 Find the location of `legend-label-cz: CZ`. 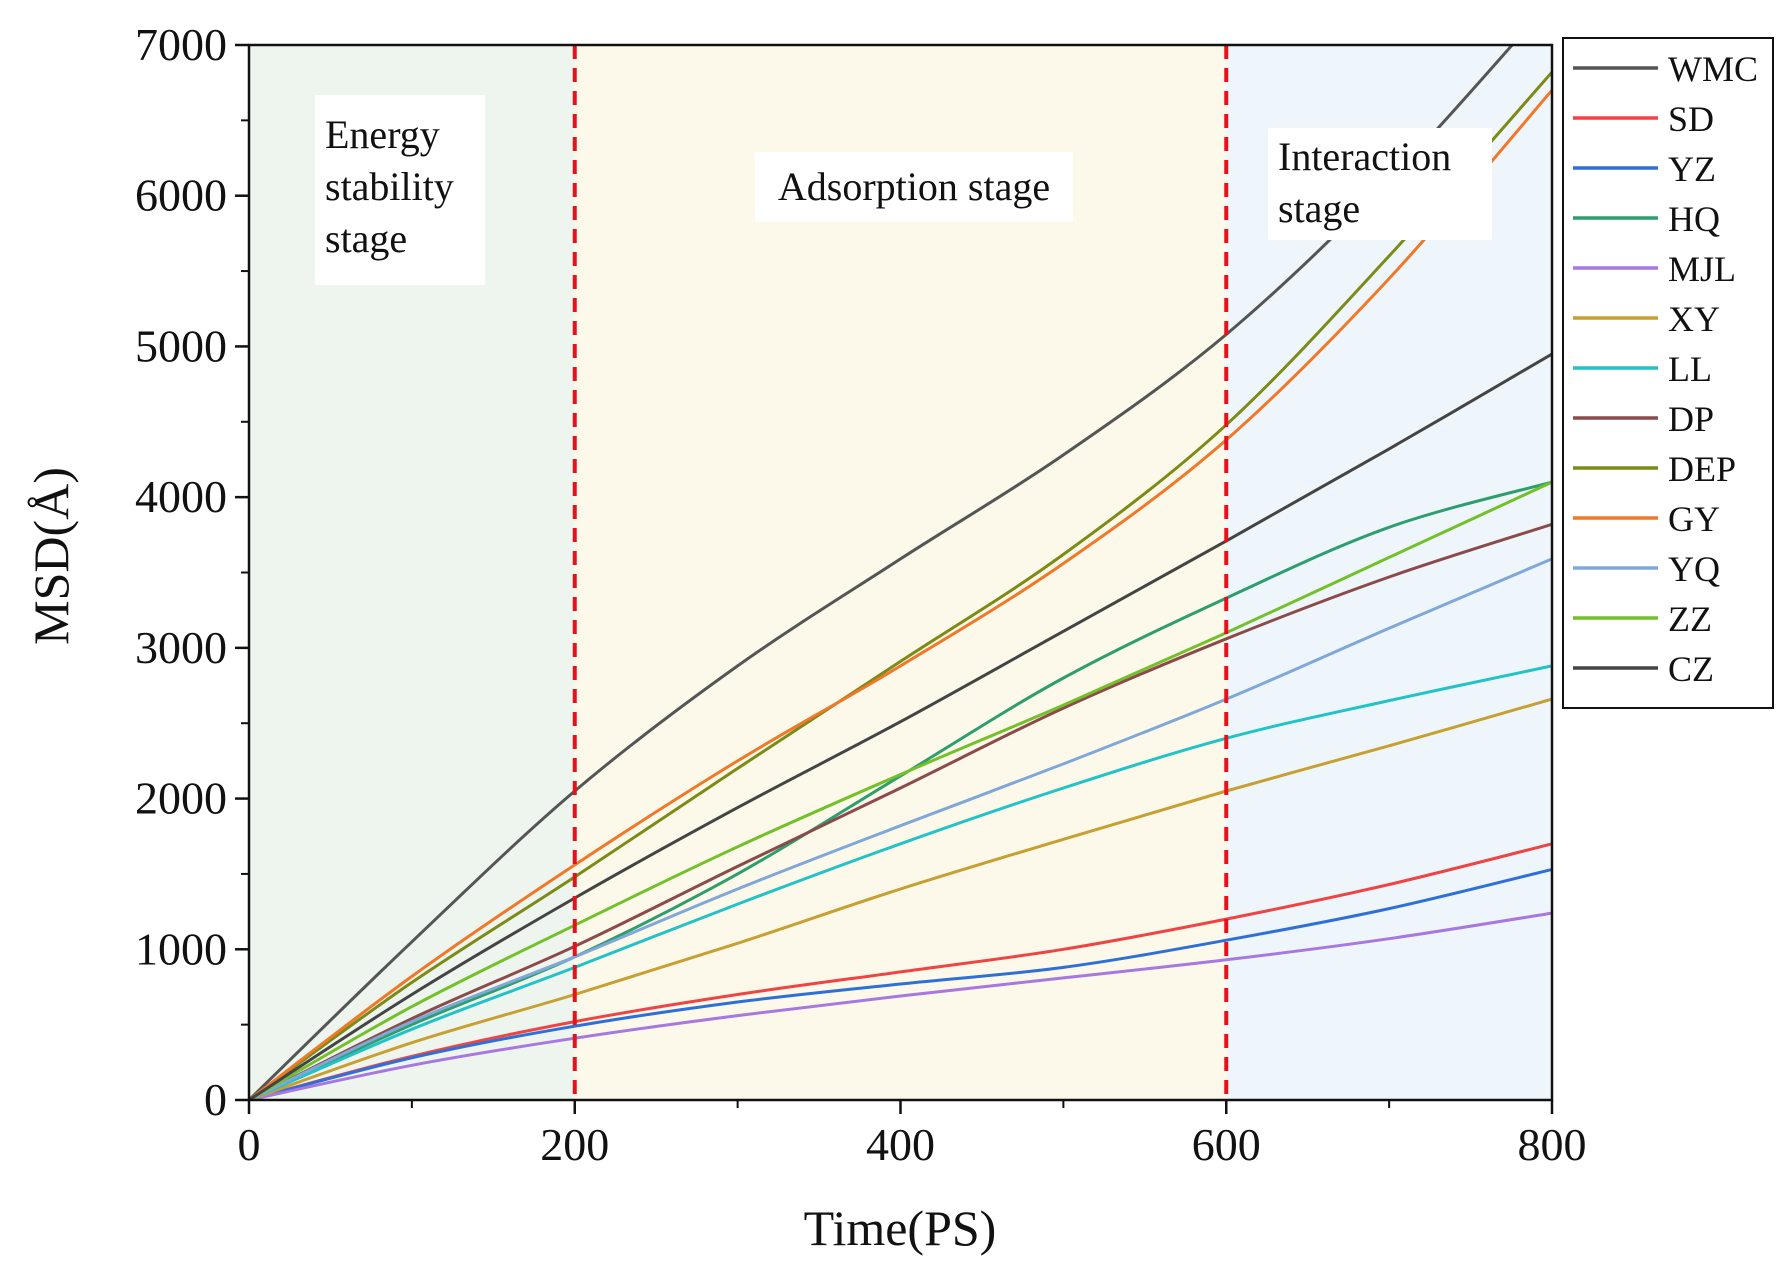

legend-label-cz: CZ is located at coordinates (1691, 669).